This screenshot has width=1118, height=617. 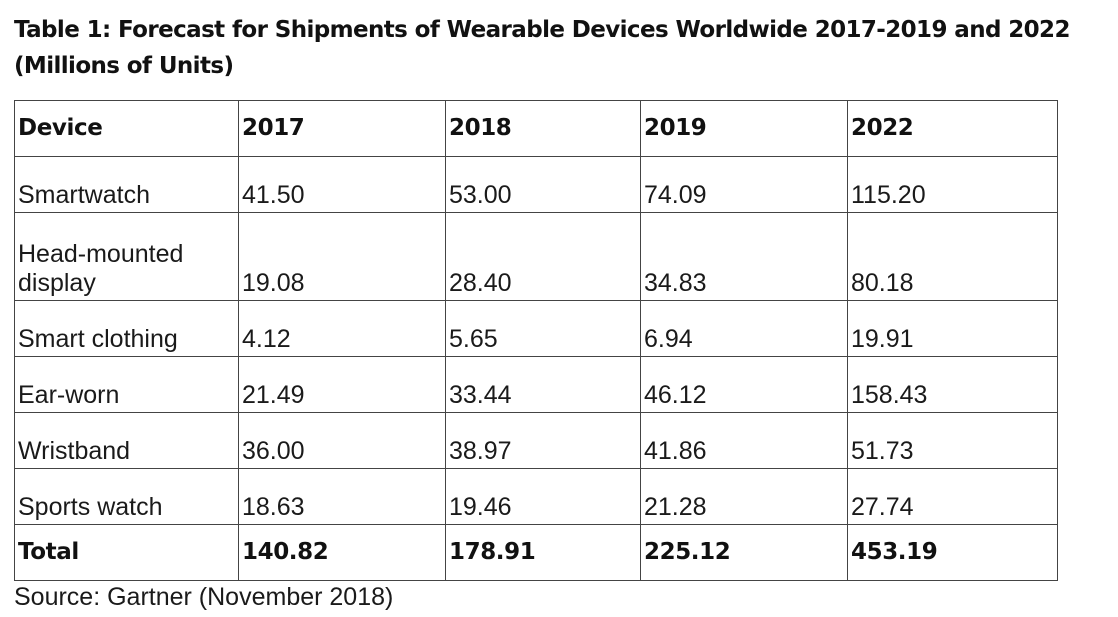 I want to click on header-row: Device 2017 2018 2019 2022, so click(x=536, y=128).